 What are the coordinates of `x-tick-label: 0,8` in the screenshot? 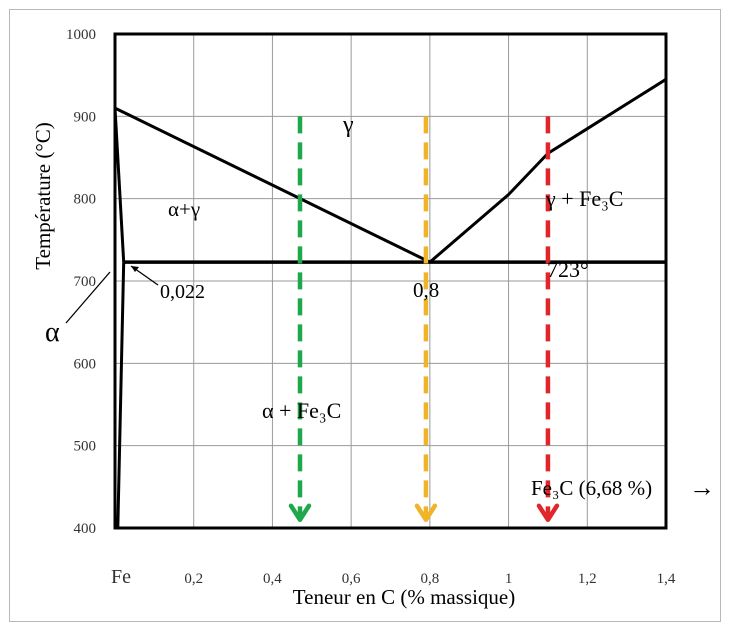 It's located at (429, 579).